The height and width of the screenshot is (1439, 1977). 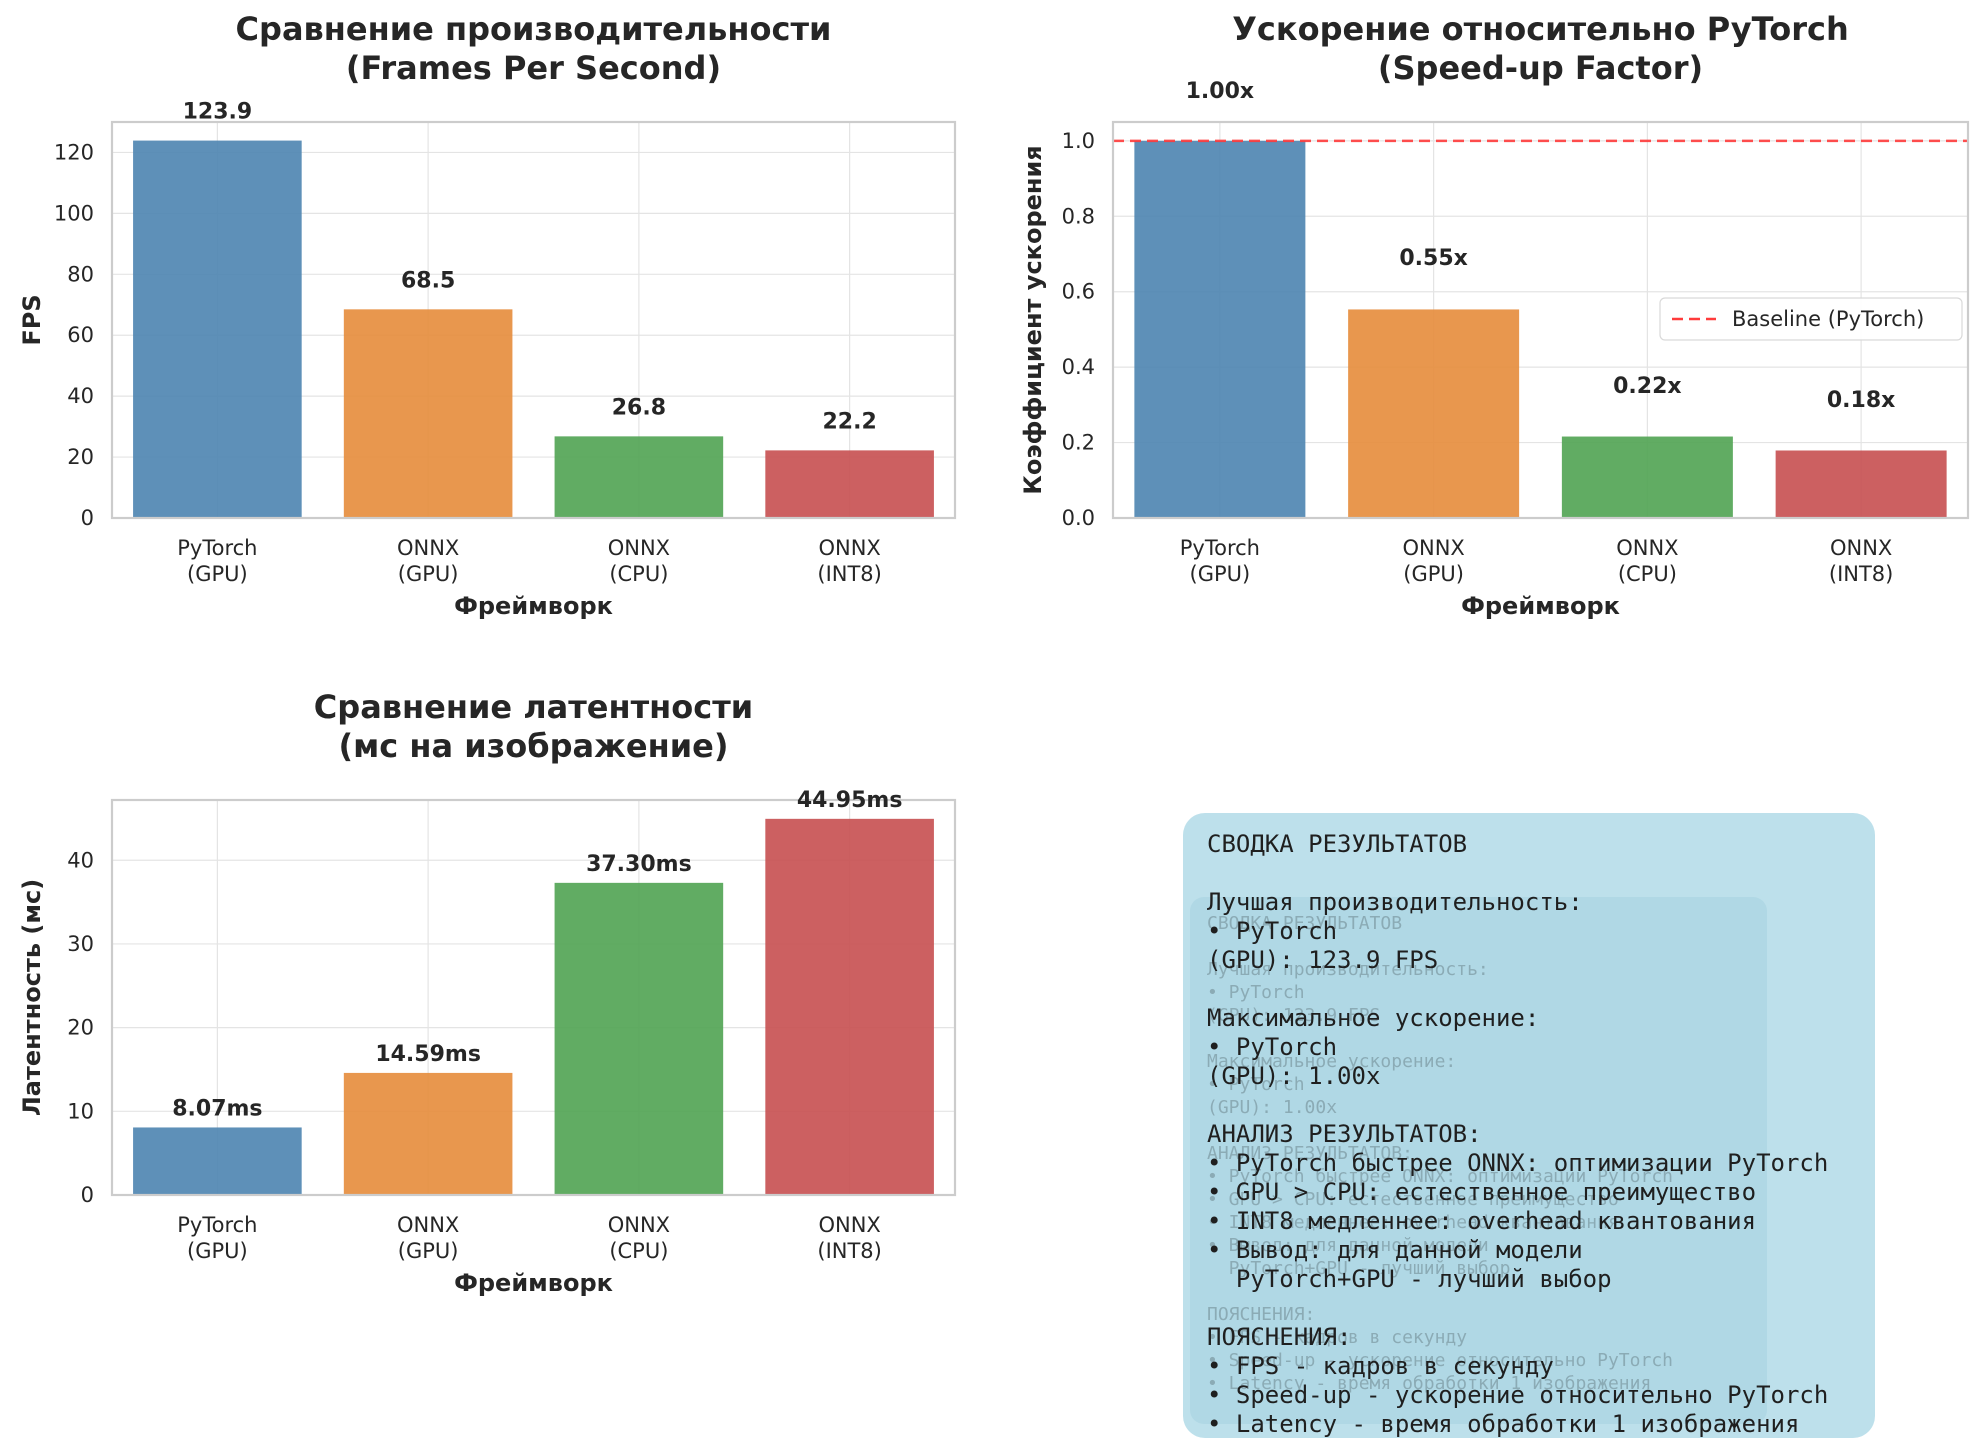 I want to click on value-label: 14.59ms, so click(x=428, y=1054).